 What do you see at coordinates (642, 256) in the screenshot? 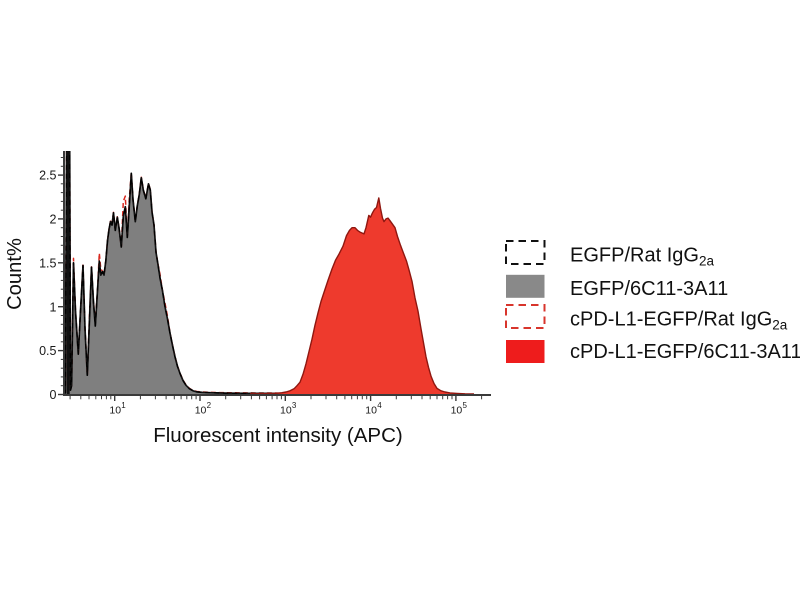
I see `svg-text: EGFP/Rat IgG2a` at bounding box center [642, 256].